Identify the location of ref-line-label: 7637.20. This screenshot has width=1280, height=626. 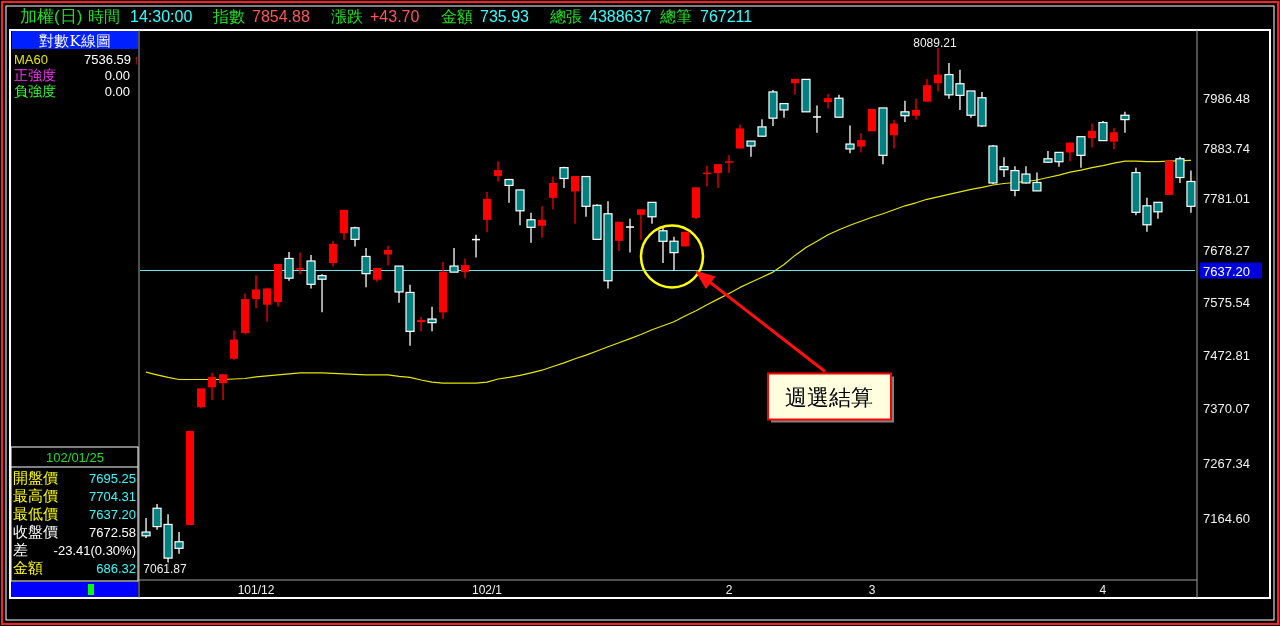
(1226, 271).